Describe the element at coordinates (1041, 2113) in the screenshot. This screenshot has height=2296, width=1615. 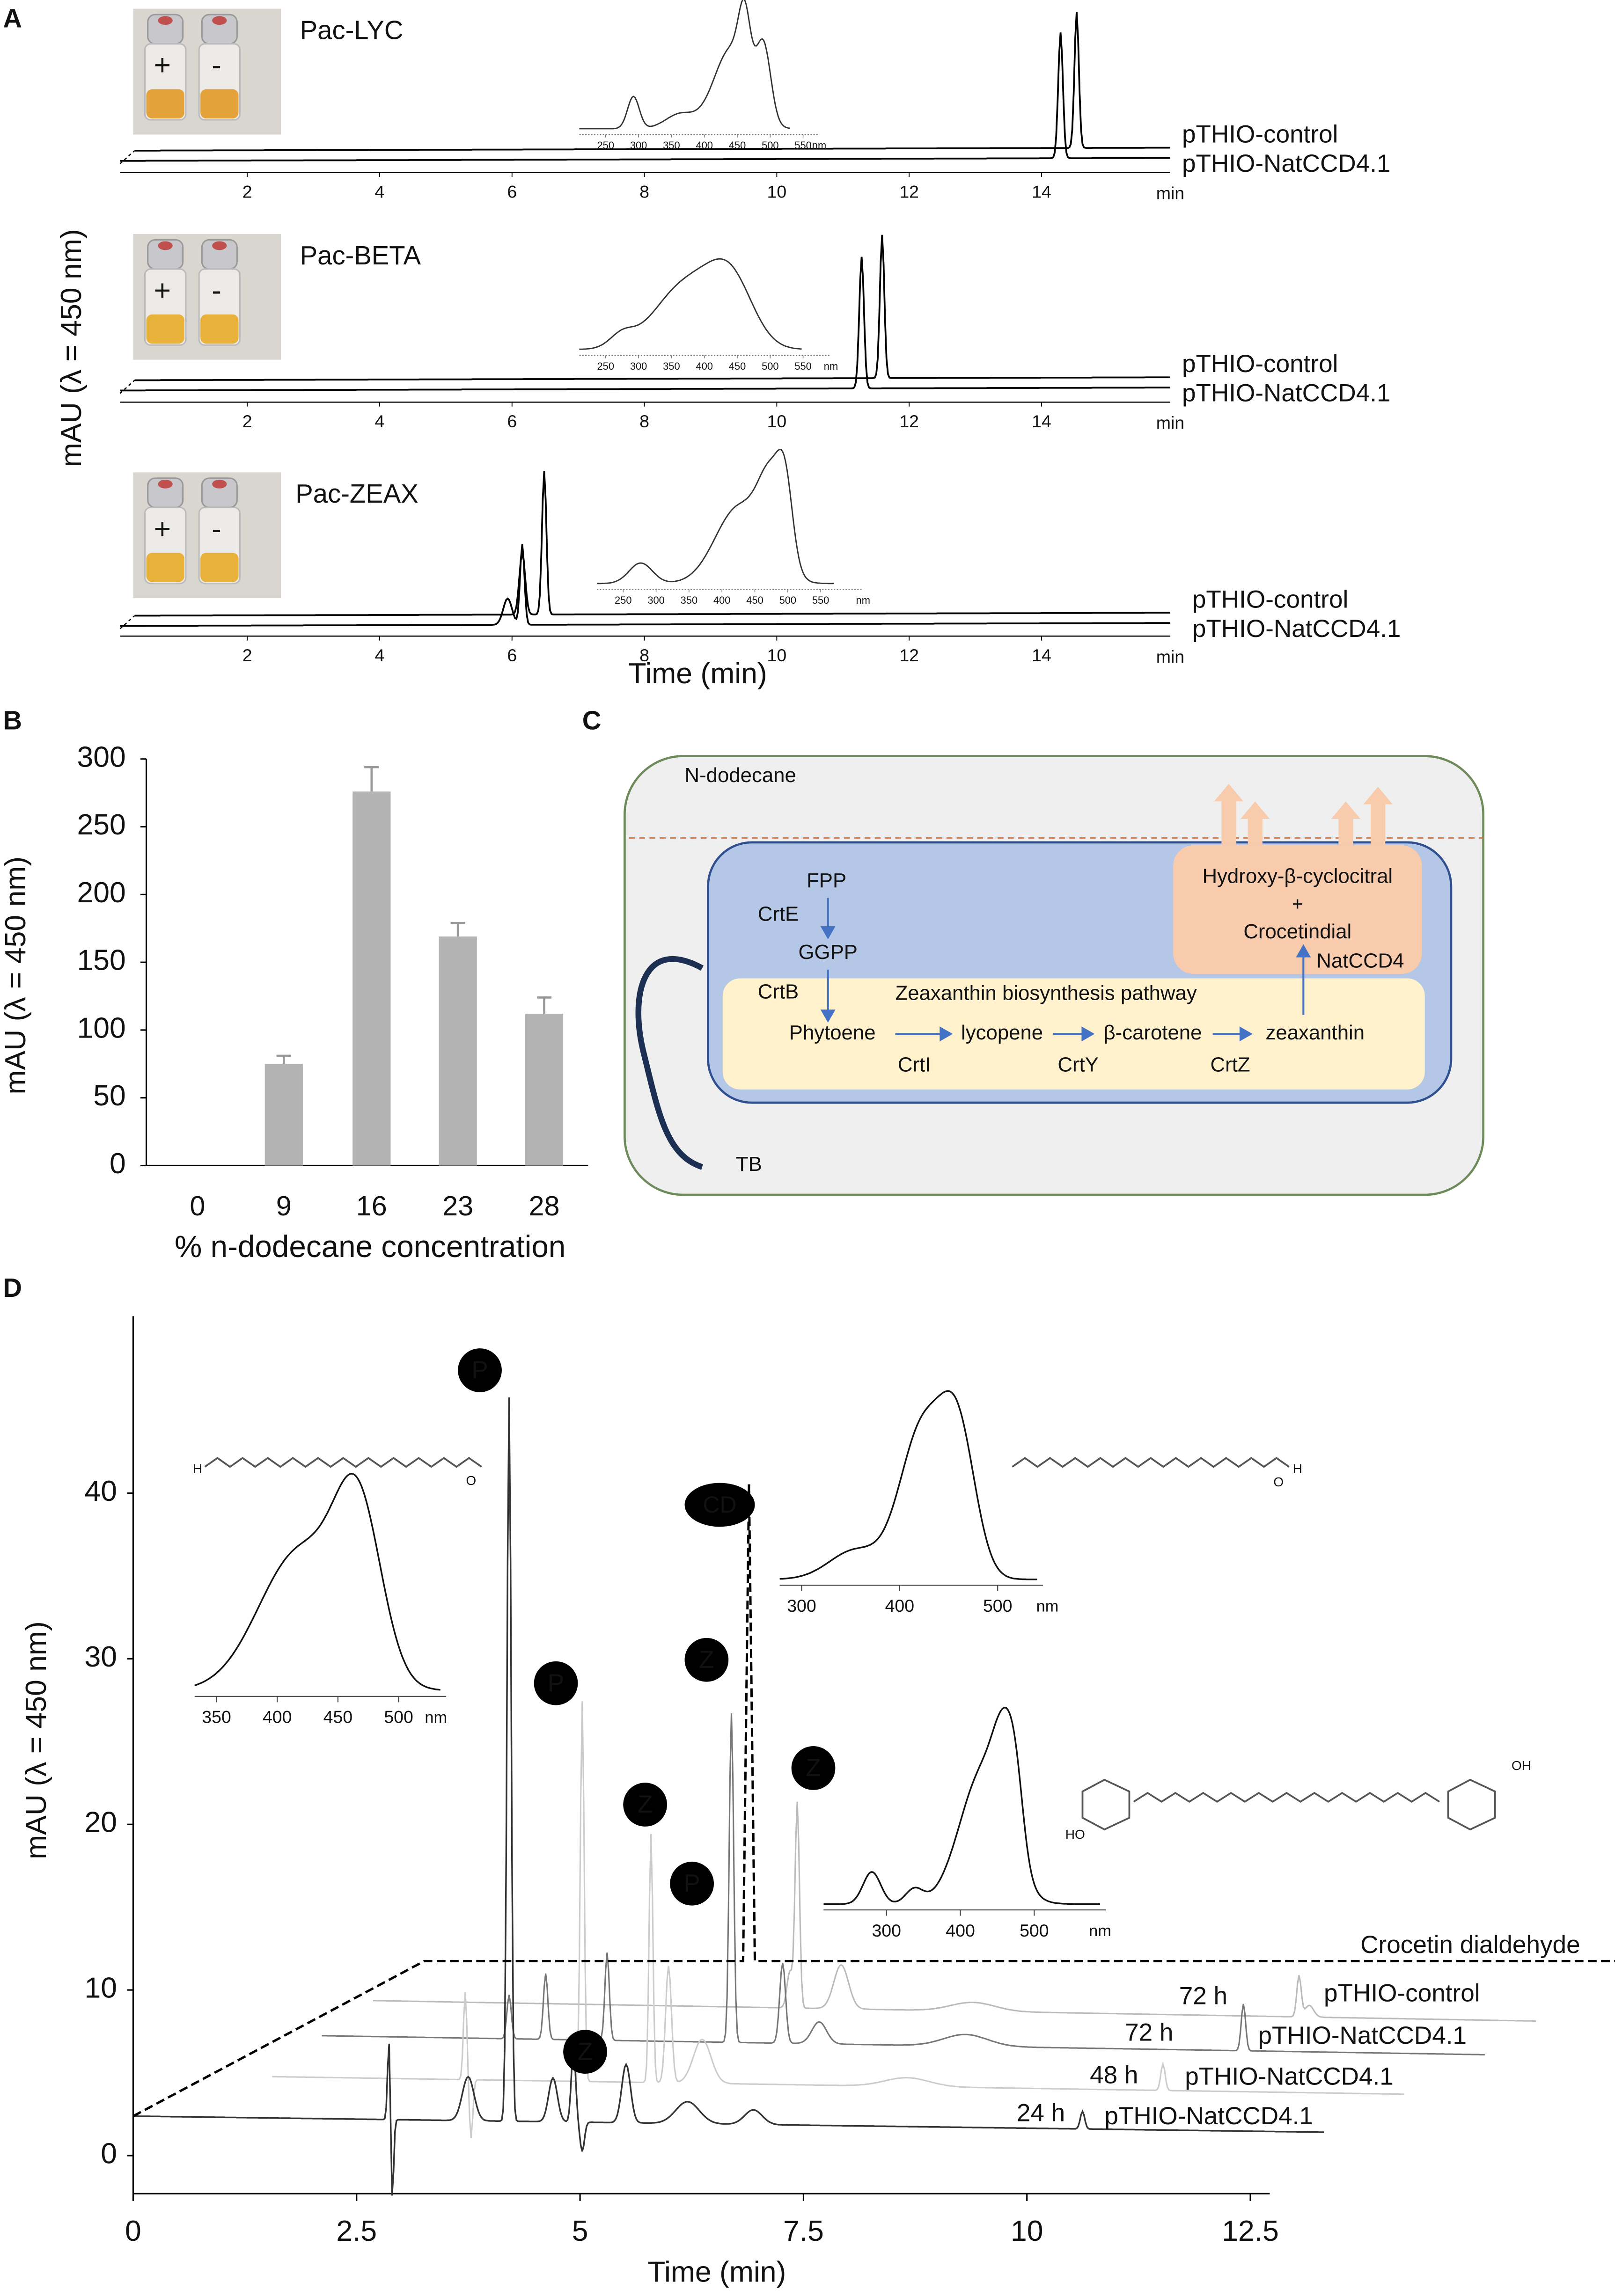
I see `trace-time: 24 h` at that location.